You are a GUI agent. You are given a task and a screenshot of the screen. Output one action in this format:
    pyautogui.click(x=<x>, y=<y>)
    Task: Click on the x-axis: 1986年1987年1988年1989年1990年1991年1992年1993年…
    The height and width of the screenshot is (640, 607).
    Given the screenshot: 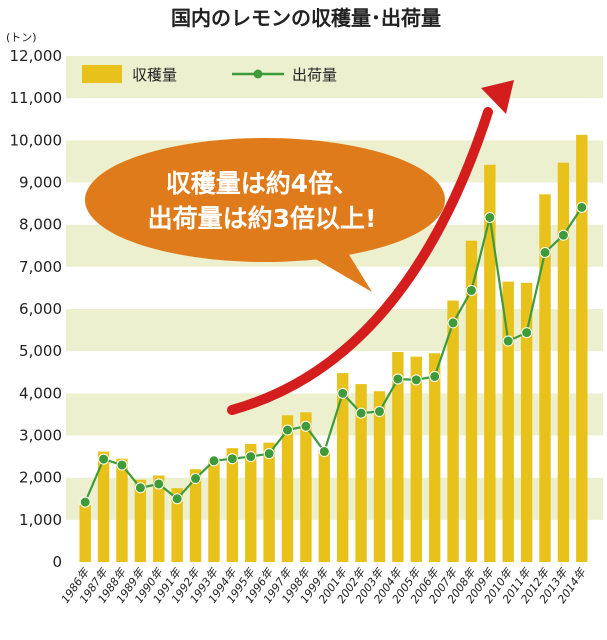 What is the action you would take?
    pyautogui.click(x=324, y=585)
    